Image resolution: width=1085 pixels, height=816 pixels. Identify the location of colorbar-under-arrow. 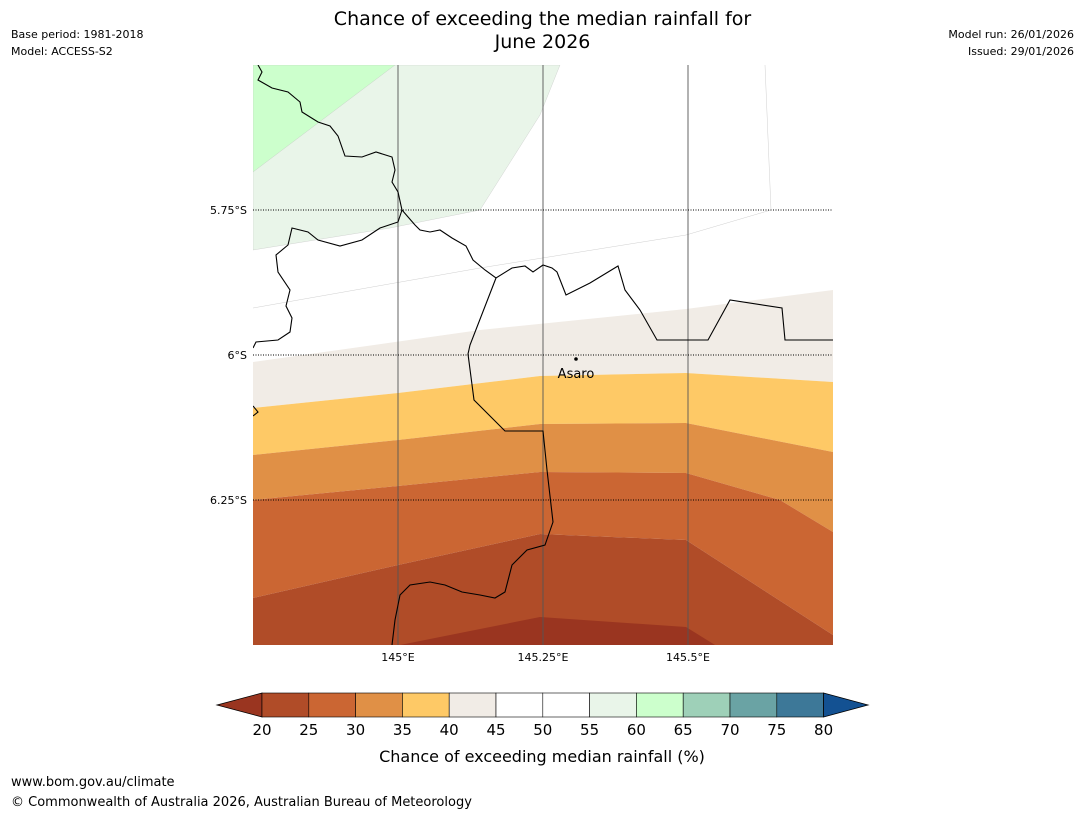
(239, 705).